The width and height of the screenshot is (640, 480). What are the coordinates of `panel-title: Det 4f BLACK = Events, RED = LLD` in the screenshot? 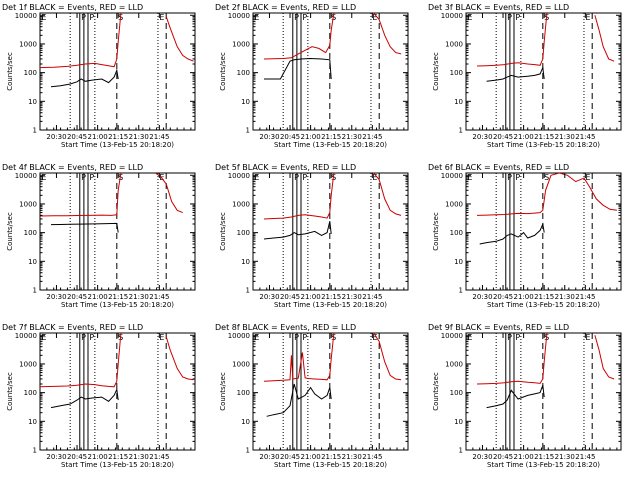 It's located at (72, 167).